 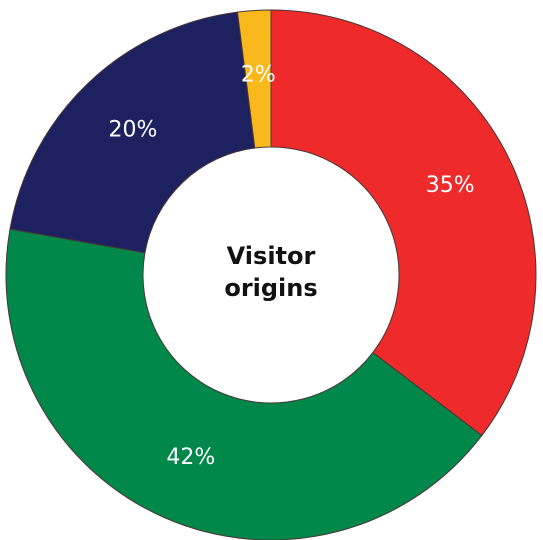 I want to click on donut-segment, so click(x=254, y=79).